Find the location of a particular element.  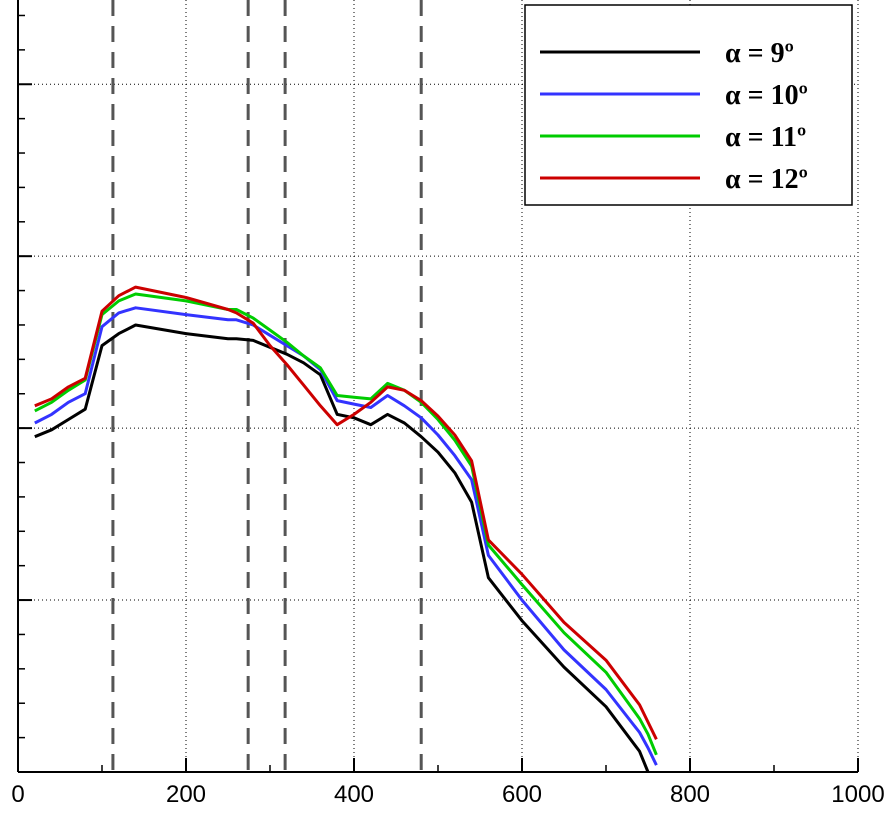

x-tick-label: 800 is located at coordinates (690, 794).